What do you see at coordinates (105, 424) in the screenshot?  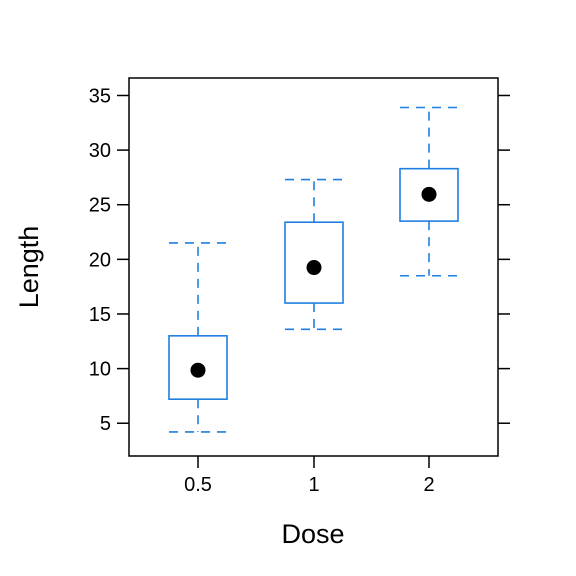 I see `y-tick-label: 5` at bounding box center [105, 424].